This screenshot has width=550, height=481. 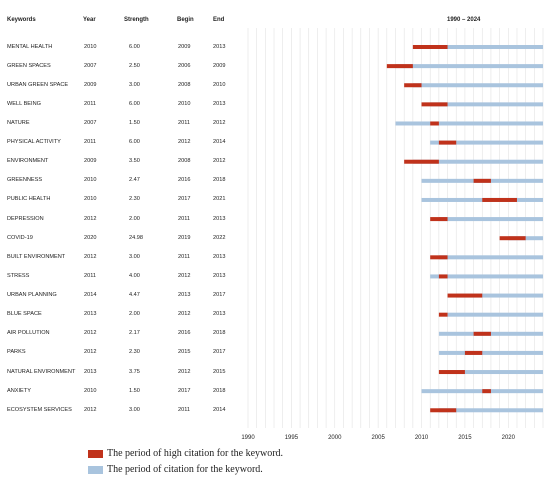 I want to click on year-cell: 2014, so click(x=90, y=295).